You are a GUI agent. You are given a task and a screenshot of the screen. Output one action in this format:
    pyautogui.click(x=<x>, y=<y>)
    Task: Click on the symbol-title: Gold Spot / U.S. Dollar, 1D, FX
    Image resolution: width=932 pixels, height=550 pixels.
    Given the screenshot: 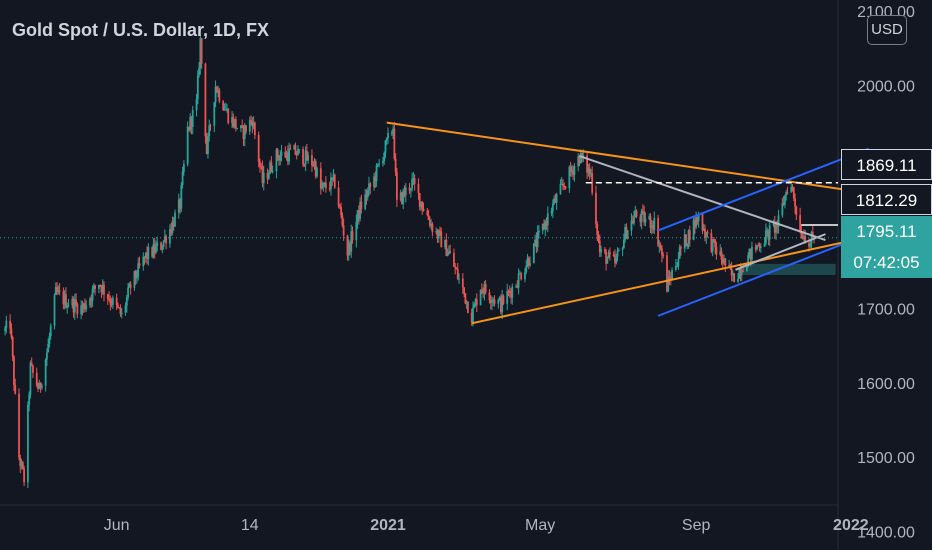 What is the action you would take?
    pyautogui.click(x=141, y=30)
    